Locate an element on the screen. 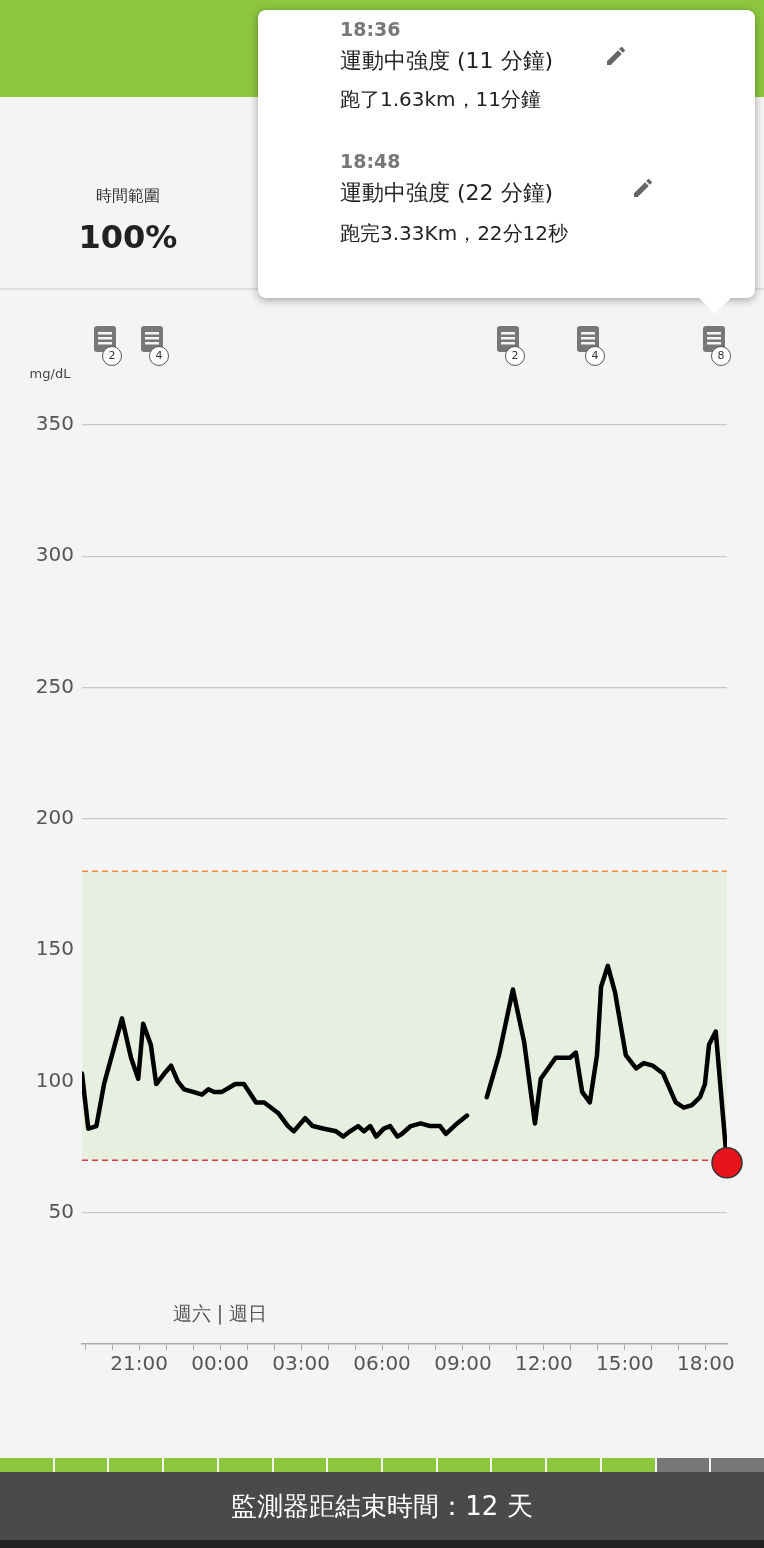  text: 運動中強度 (22 分鐘) is located at coordinates (447, 193).